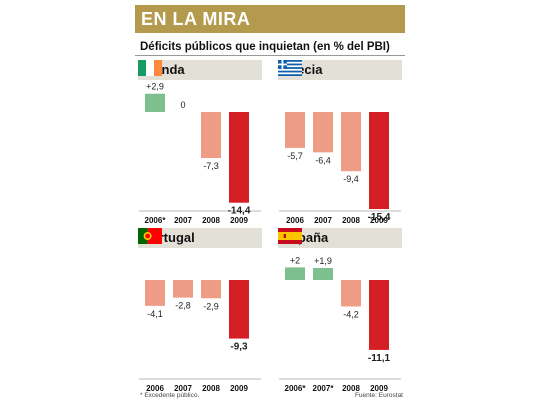 The height and width of the screenshot is (405, 540). What do you see at coordinates (324, 388) in the screenshot?
I see `category-label: 2007*` at bounding box center [324, 388].